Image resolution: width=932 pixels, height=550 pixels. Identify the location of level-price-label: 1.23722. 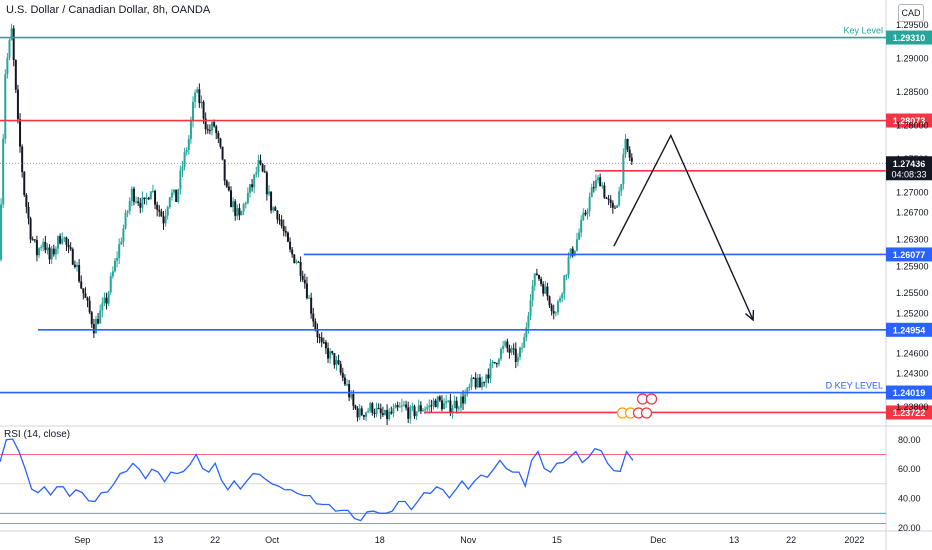
(909, 413).